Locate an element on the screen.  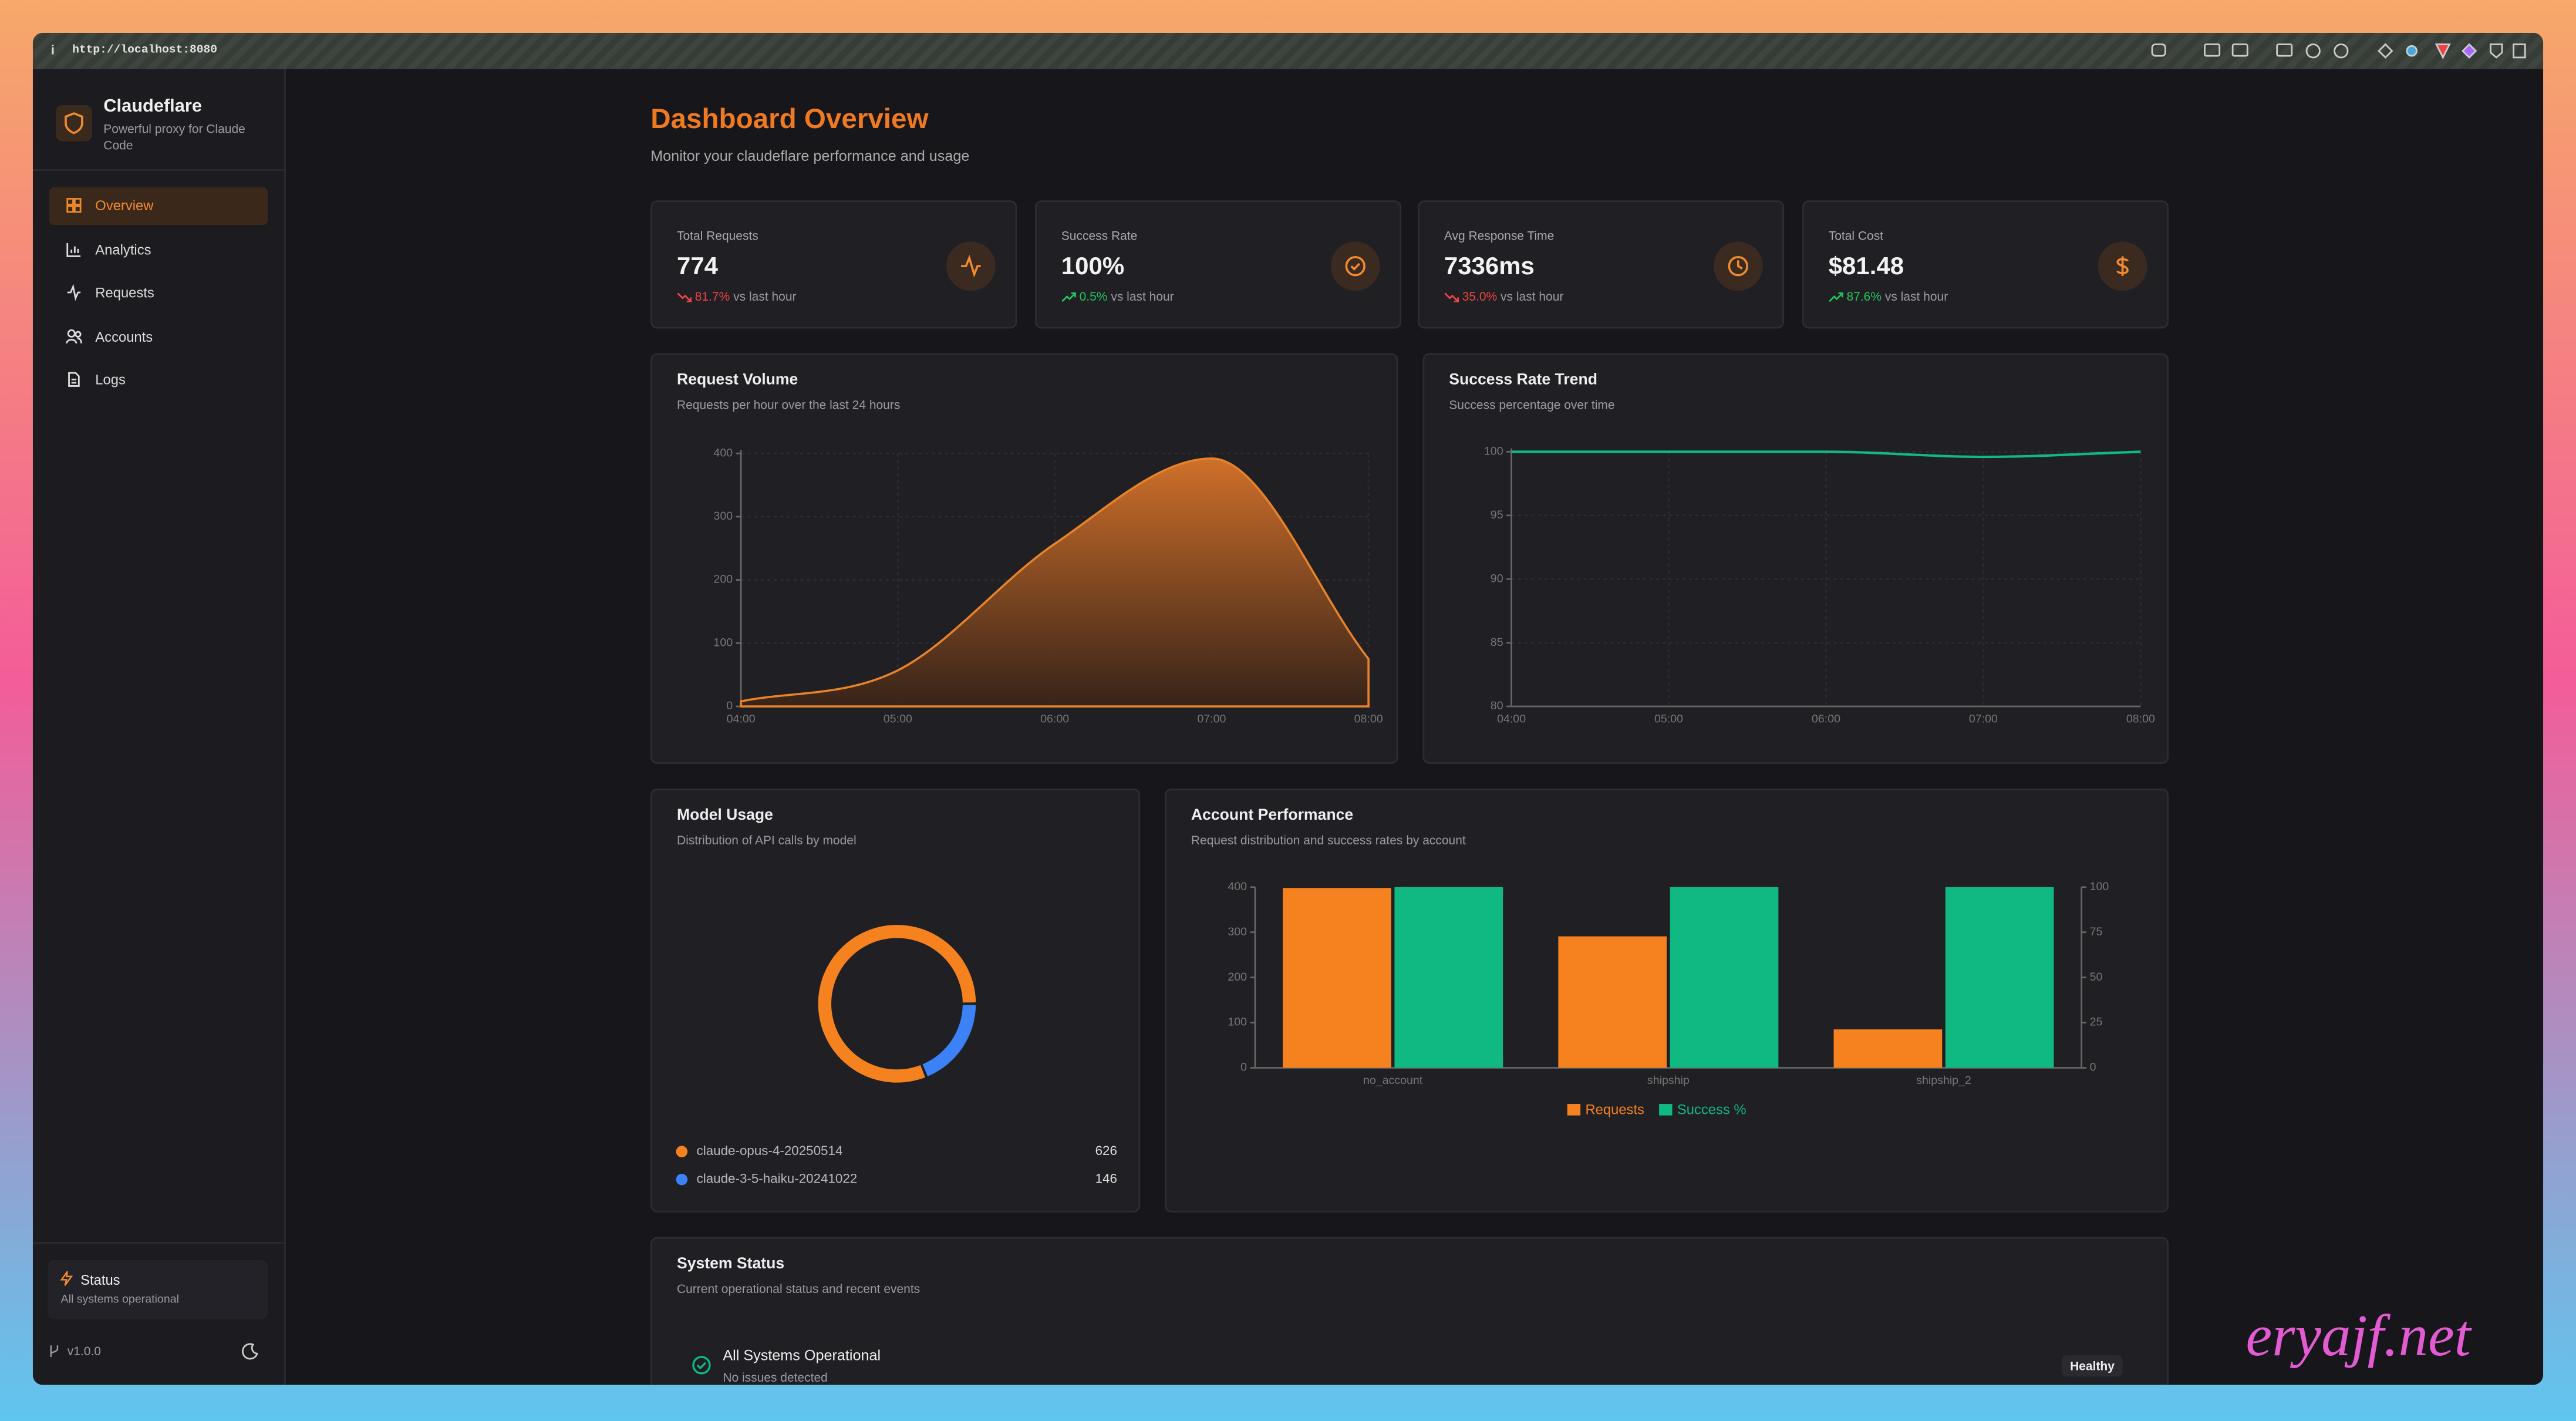
nav-item: Overview is located at coordinates (158, 206).